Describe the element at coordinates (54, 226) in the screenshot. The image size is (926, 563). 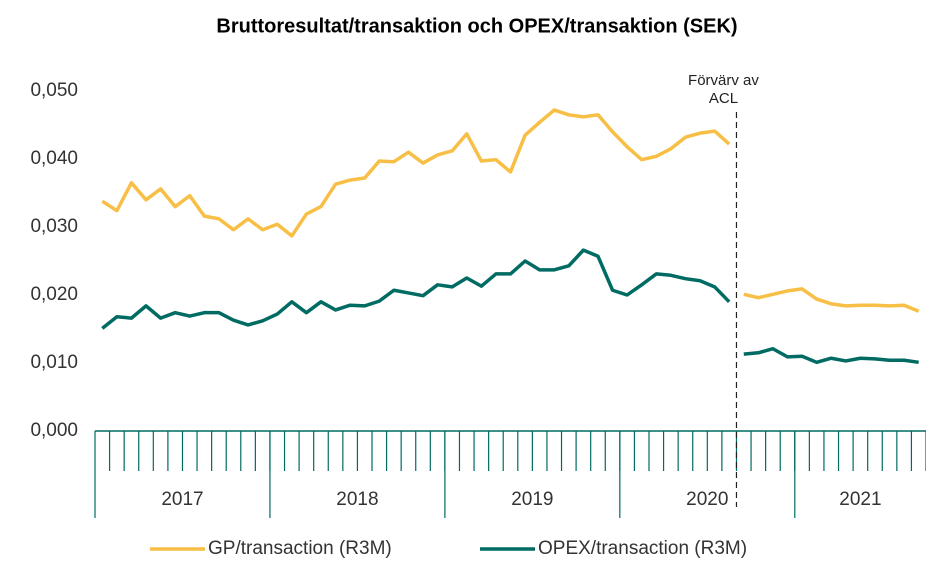
I see `y-tick-label: 0,030` at that location.